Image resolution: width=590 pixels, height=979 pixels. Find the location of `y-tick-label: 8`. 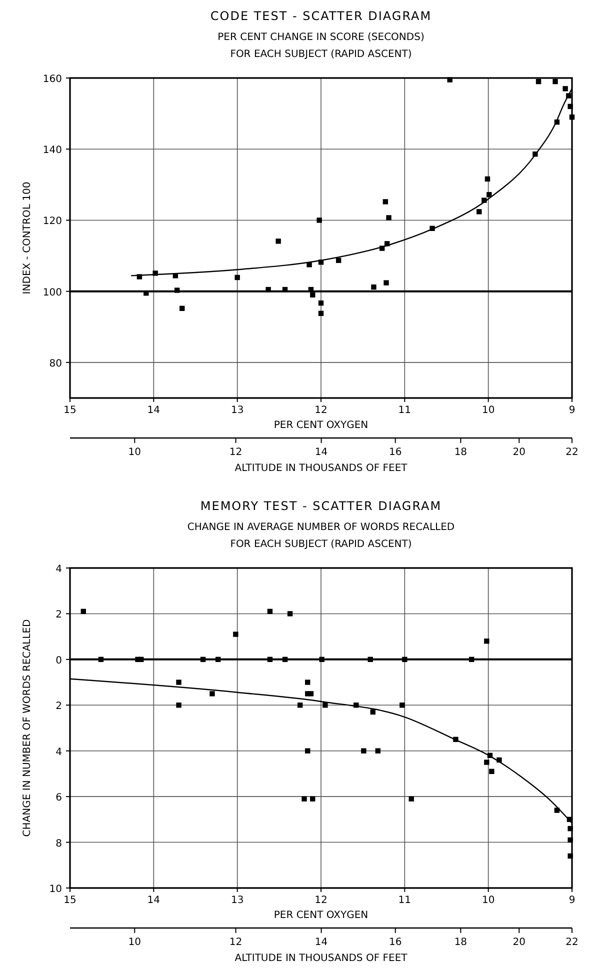

y-tick-label: 8 is located at coordinates (59, 844).